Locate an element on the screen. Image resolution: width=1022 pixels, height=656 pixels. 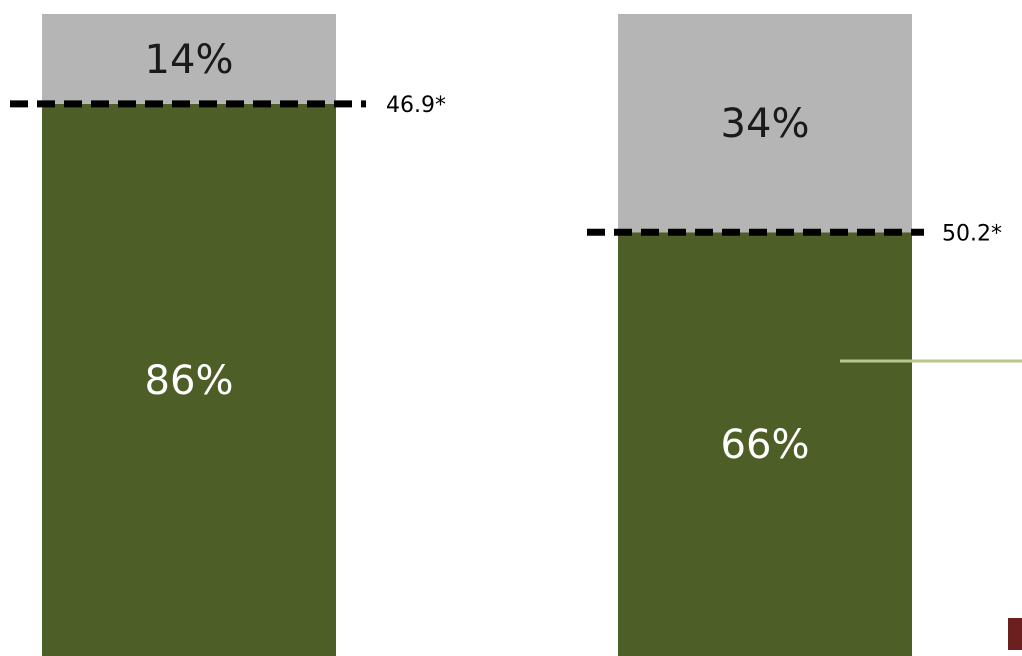
bar-label-1-1: 86% is located at coordinates (189, 381).